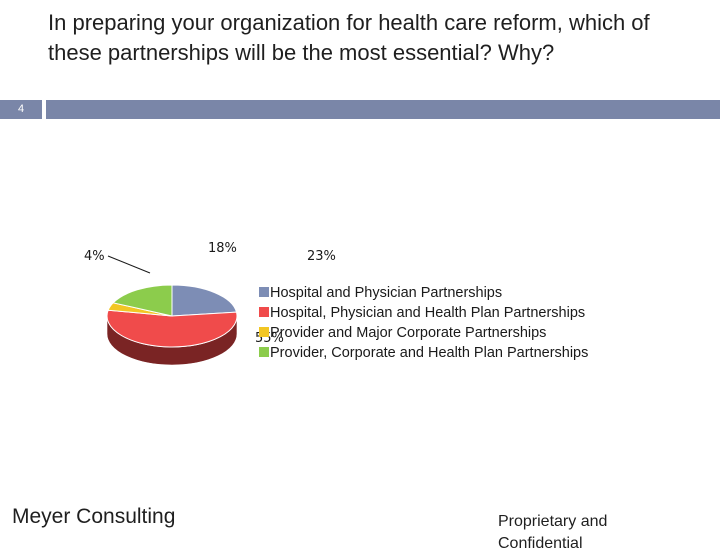  What do you see at coordinates (142, 300) in the screenshot?
I see `pie-slice-provider-corporate-and-health-plan-partnerships` at bounding box center [142, 300].